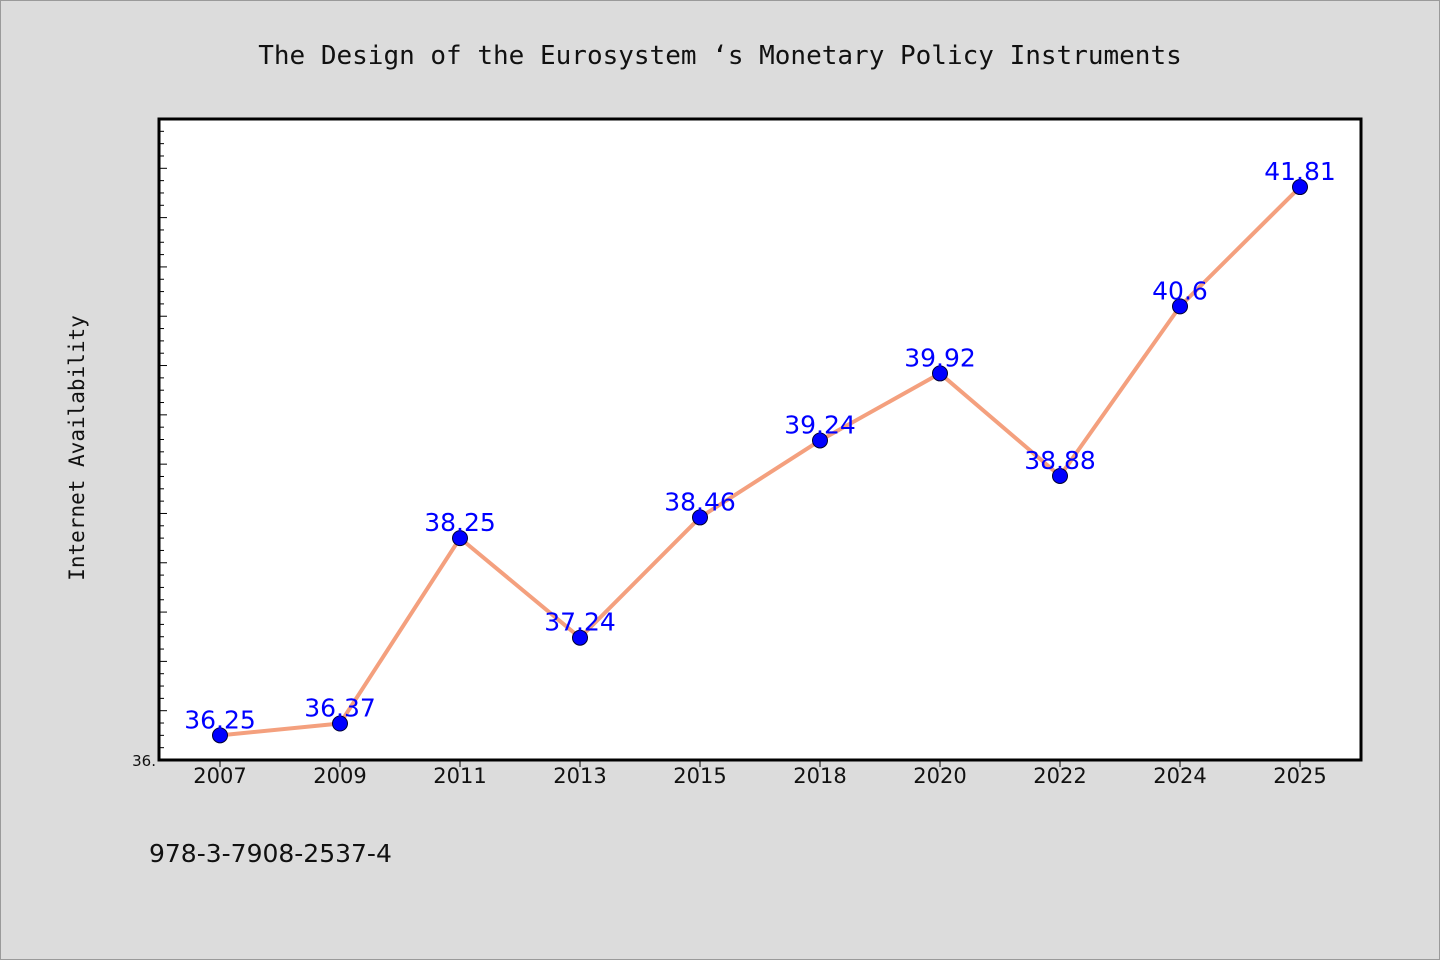 This screenshot has height=960, width=1440. I want to click on data-label: 39.92, so click(940, 357).